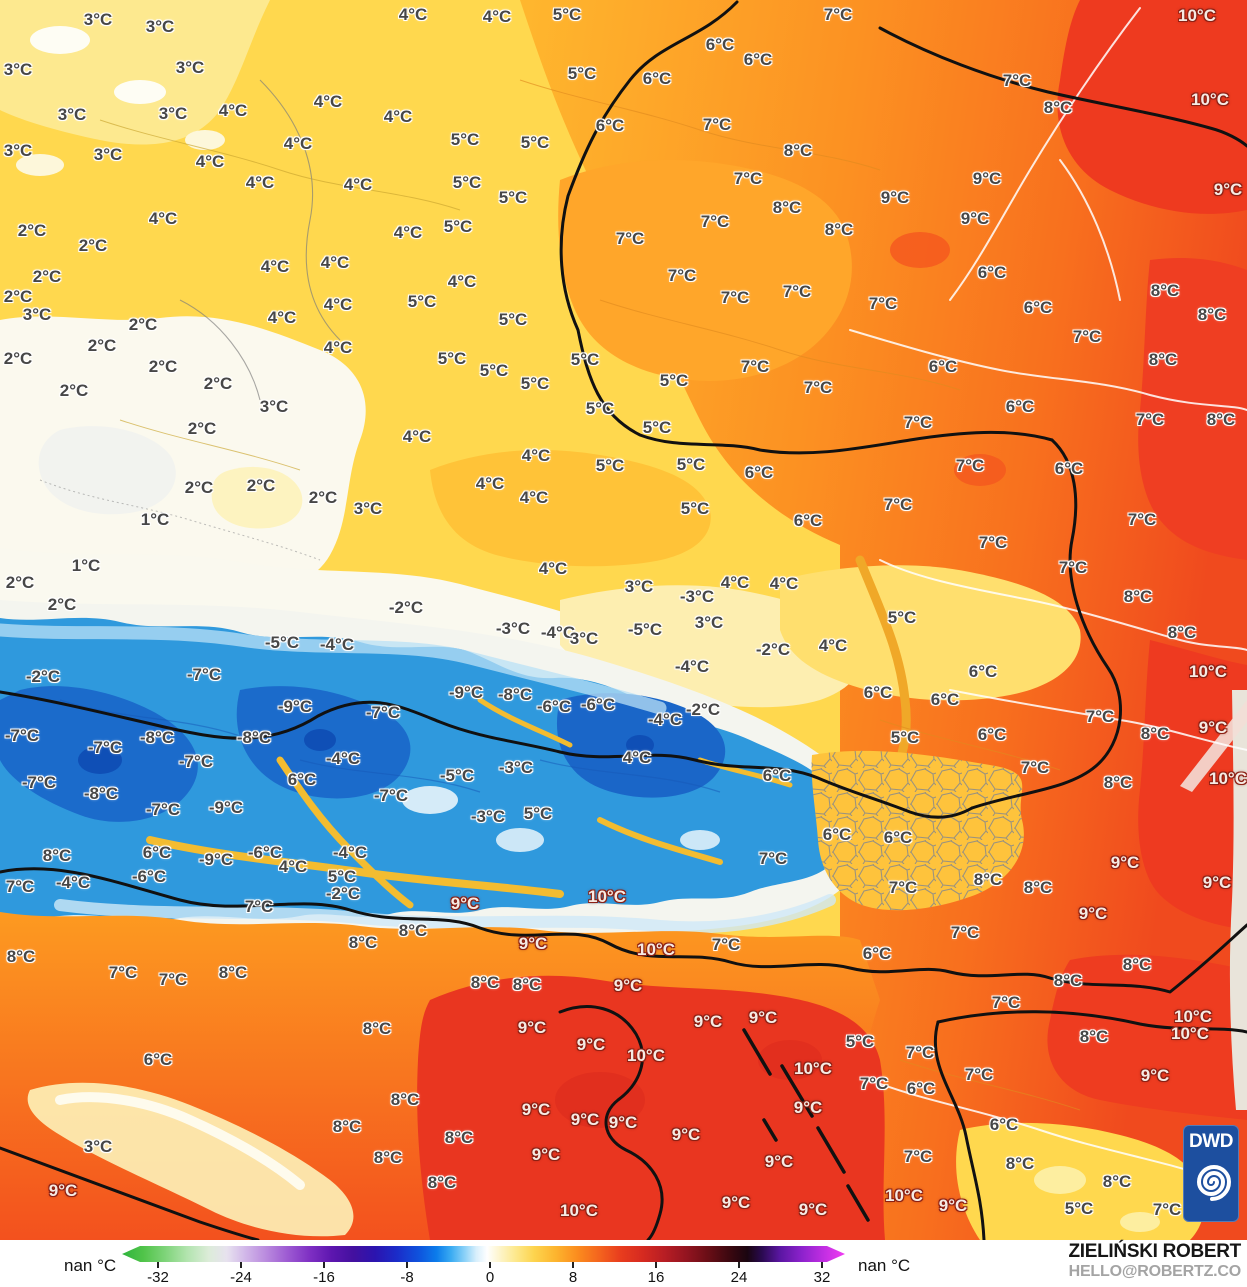  I want to click on legend-tick-label: -32, so click(158, 1277).